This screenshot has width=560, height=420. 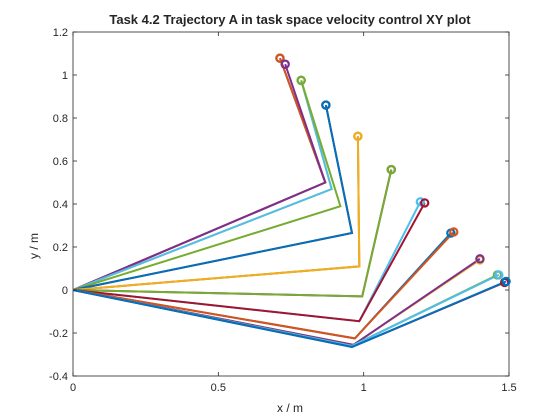 What do you see at coordinates (34, 246) in the screenshot?
I see `y-axis-label: y / m` at bounding box center [34, 246].